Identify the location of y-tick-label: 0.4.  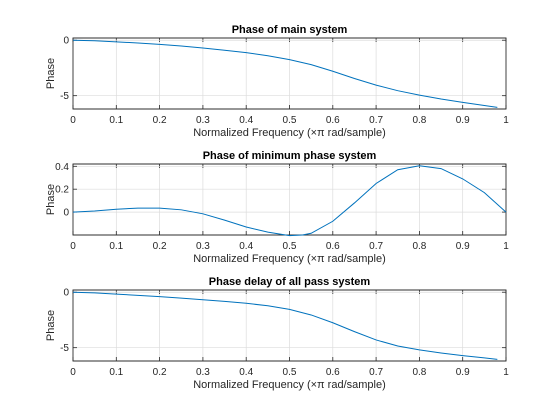
(62, 167).